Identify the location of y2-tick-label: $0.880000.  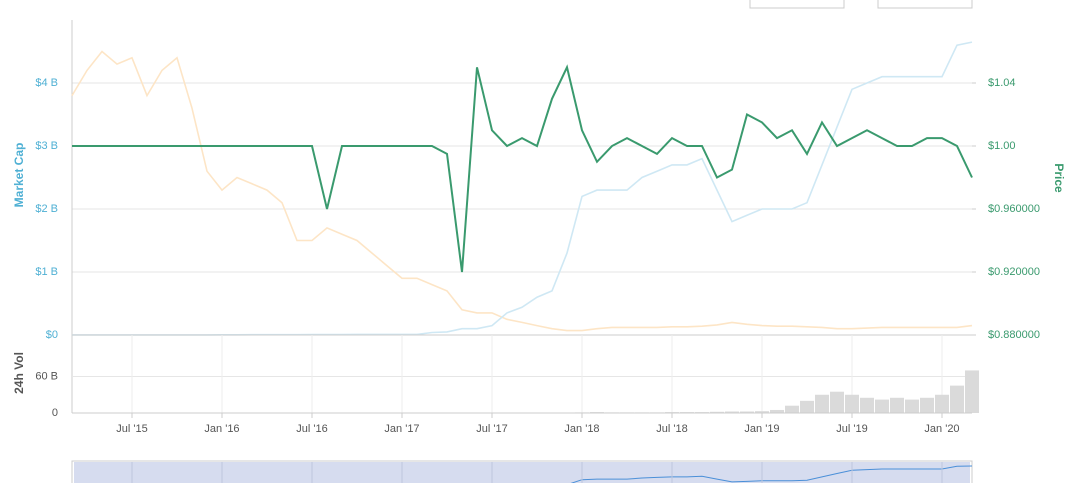
(1014, 335).